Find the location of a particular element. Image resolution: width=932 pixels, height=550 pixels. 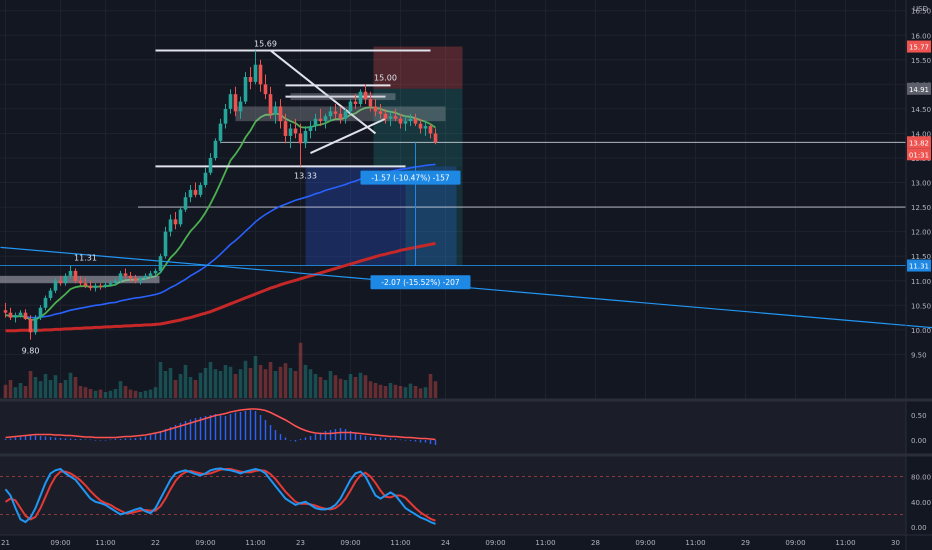

price-badge is located at coordinates (919, 46).